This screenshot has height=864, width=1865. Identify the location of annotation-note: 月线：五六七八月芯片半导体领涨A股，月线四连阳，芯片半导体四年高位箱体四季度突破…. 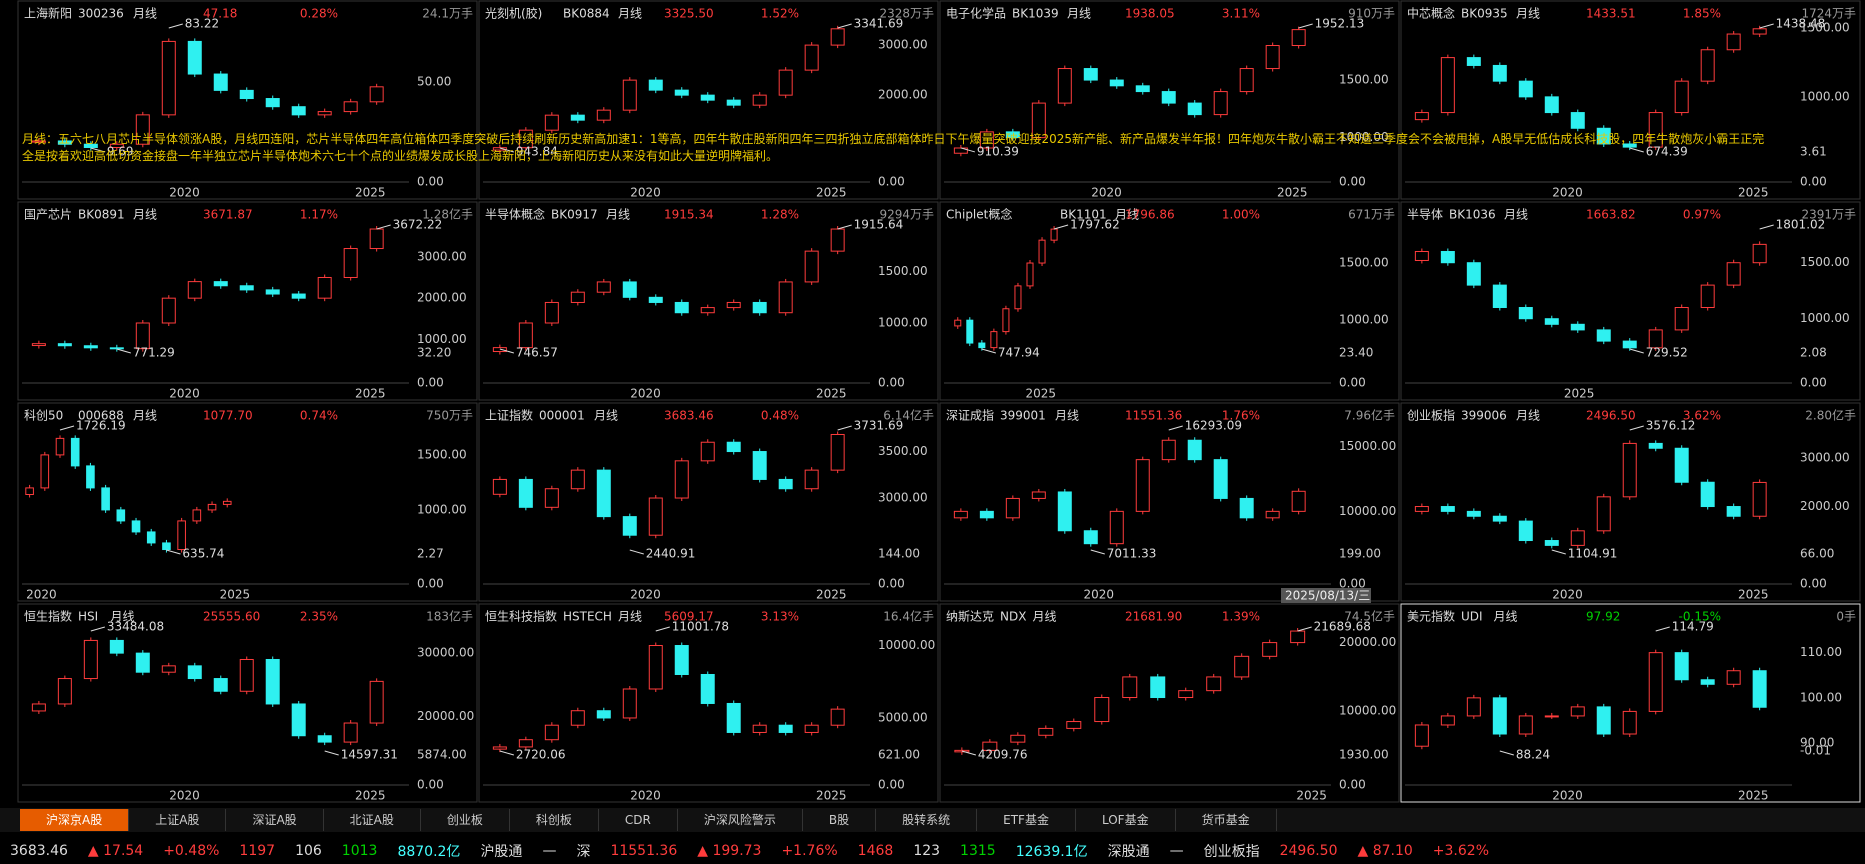
(893, 147).